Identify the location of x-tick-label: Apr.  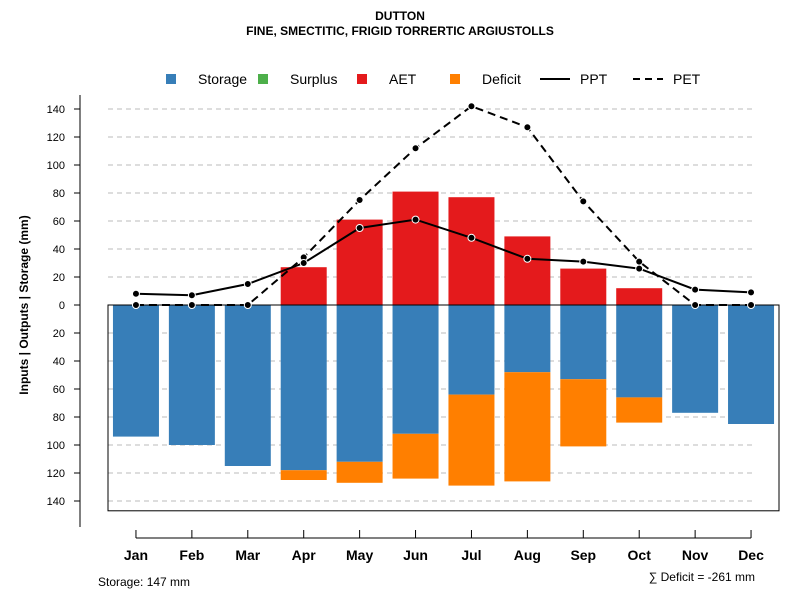
(304, 555).